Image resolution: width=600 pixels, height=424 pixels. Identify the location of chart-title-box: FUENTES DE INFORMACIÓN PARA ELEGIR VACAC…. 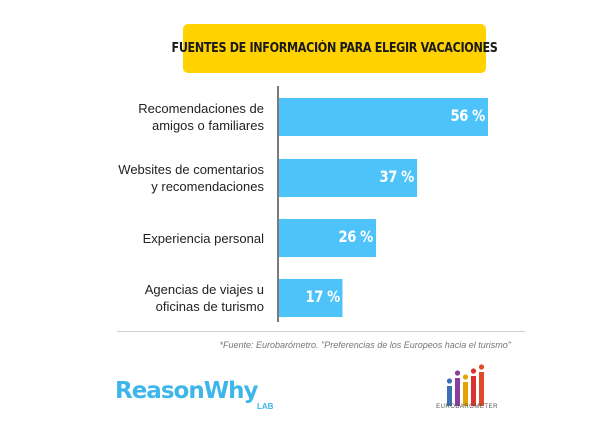
(335, 48).